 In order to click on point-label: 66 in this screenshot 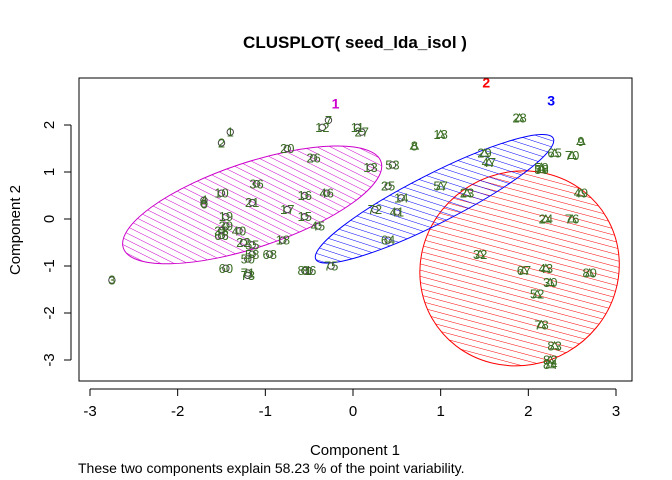, I will do `click(221, 235)`.